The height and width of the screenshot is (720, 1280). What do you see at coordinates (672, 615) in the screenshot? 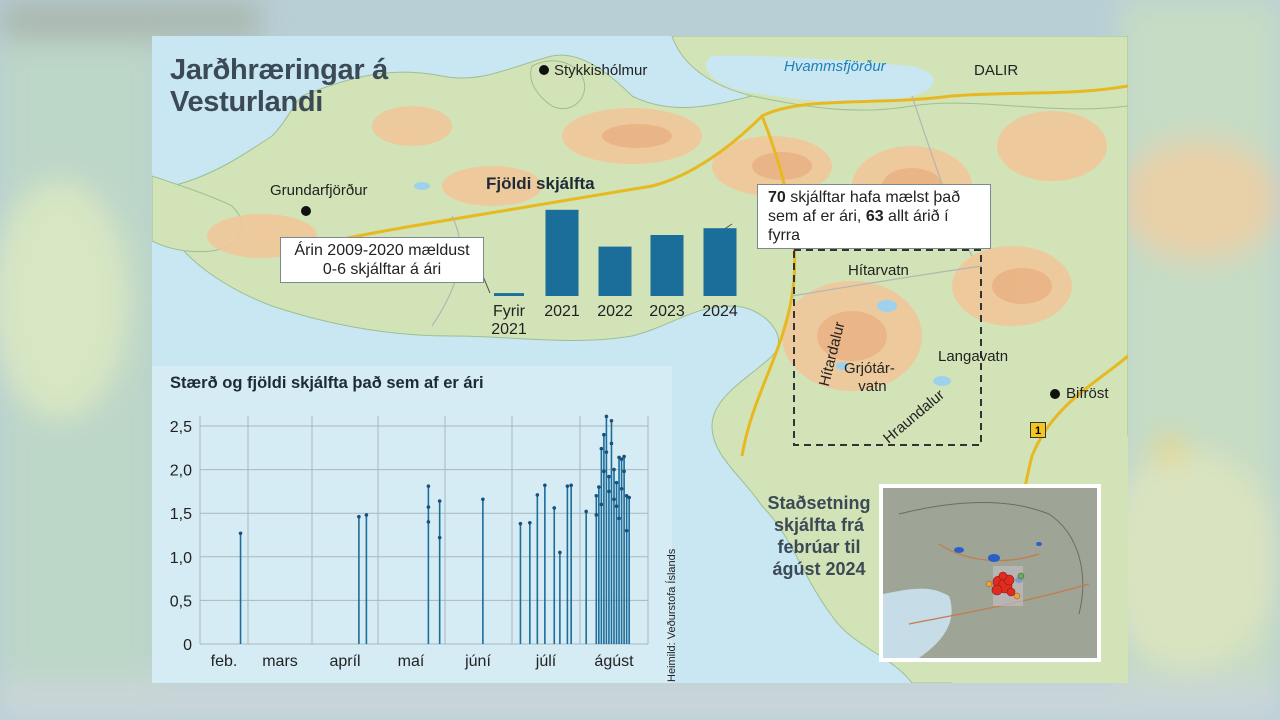
I see `source-note: Heimild: Veðurstofa Íslands` at bounding box center [672, 615].